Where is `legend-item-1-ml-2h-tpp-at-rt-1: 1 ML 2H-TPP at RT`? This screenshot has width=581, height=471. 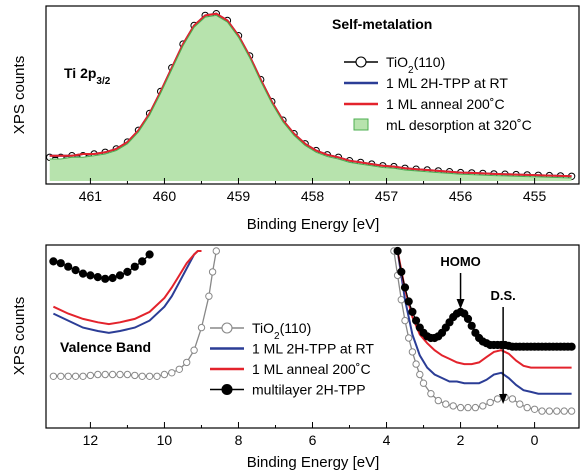 legend-item-1-ml-2h-tpp-at-rt-1: 1 ML 2H-TPP at RT is located at coordinates (426, 83).